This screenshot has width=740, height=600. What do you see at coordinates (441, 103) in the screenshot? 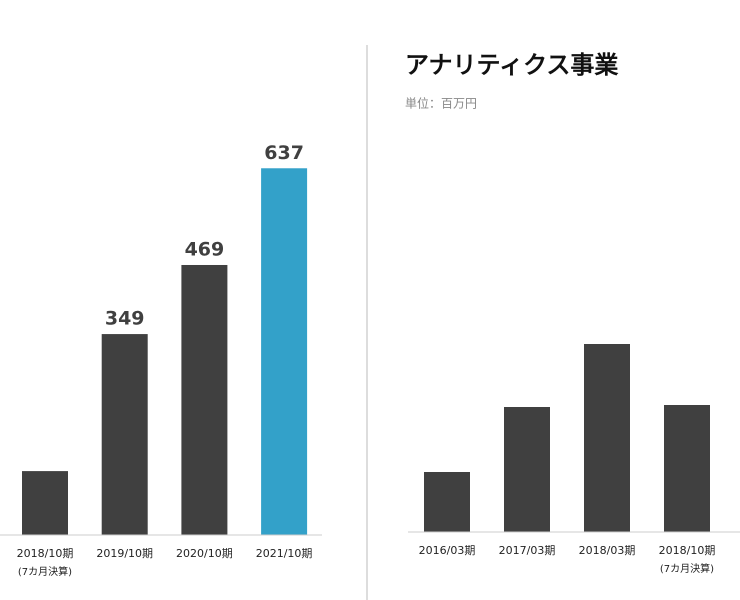
I see `chart-subtitle: 単位：百万円` at bounding box center [441, 103].